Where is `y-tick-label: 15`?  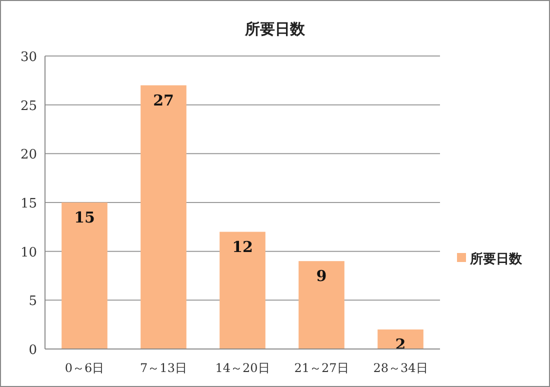
y-tick-label: 15 is located at coordinates (28, 204).